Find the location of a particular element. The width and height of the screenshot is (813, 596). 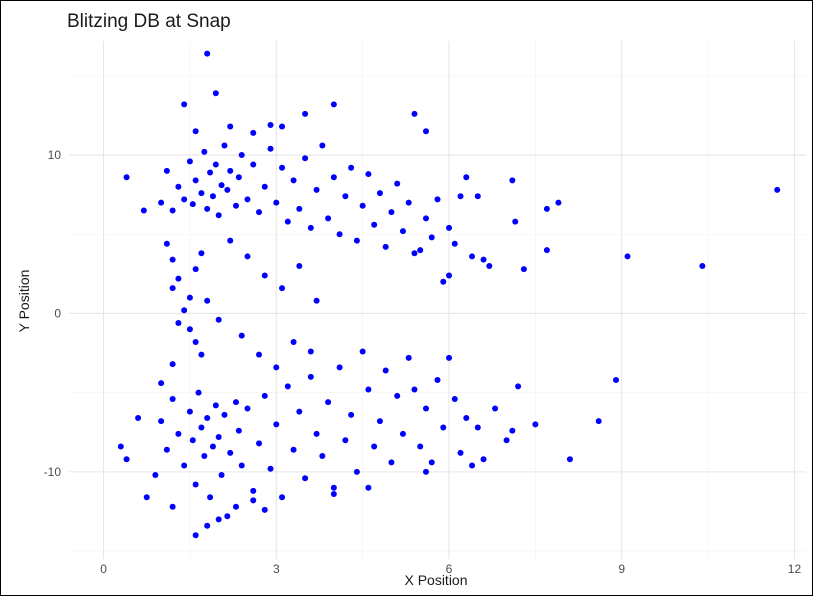

x-axis-ticks: 0 3 6 9 12 is located at coordinates (450, 569).